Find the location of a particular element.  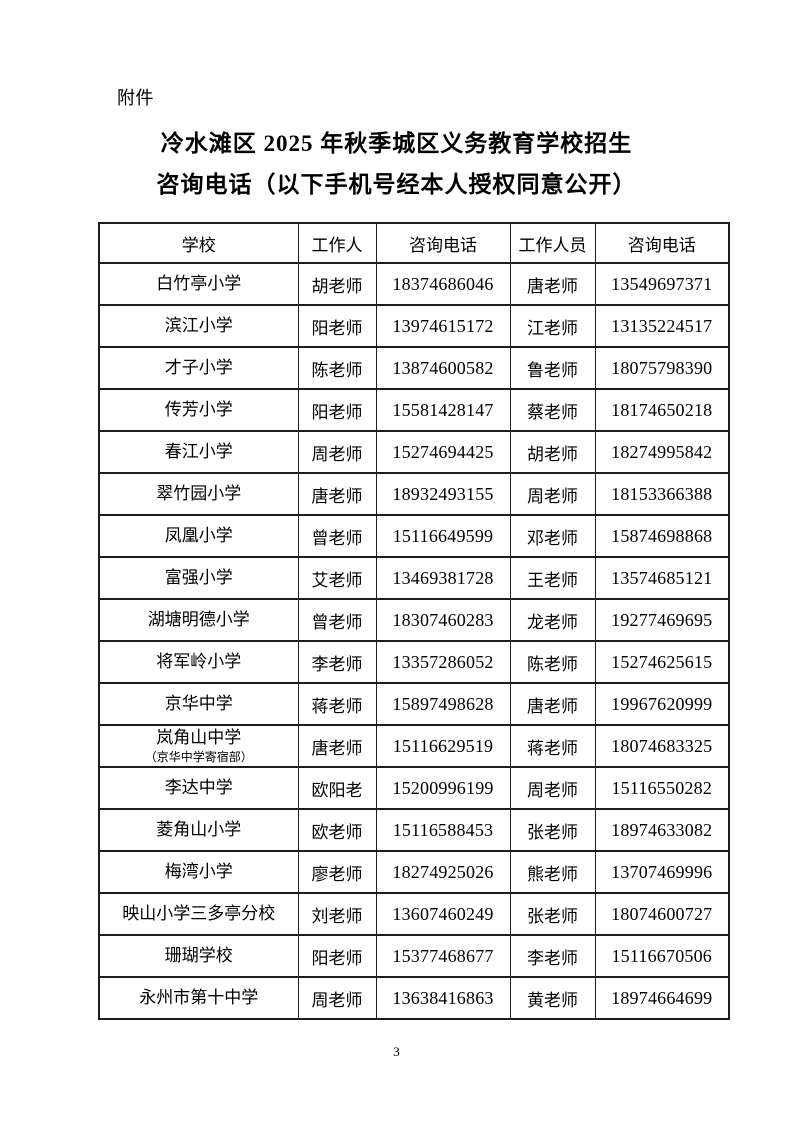

table-row: 白竹亭小学 胡老师 18374686046 唐老师 13549697371 is located at coordinates (414, 284).